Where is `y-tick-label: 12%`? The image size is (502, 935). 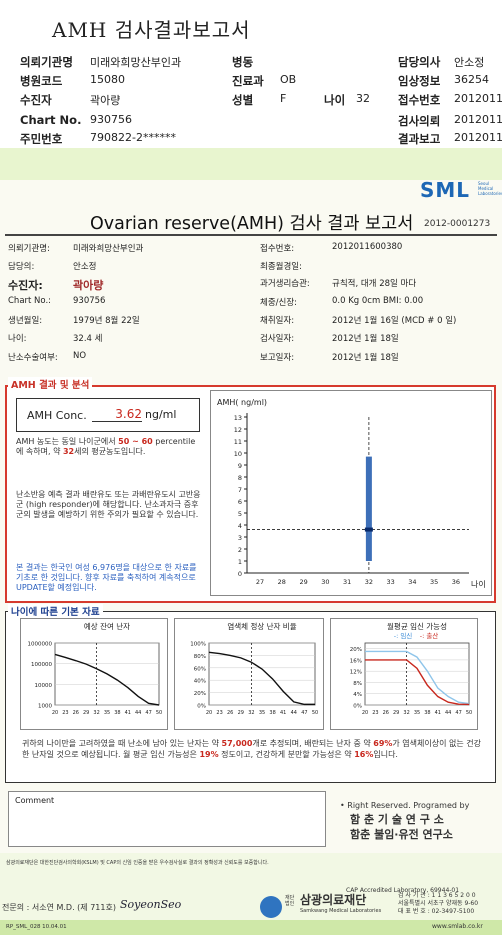
y-tick-label: 12% is located at coordinates (356, 673).